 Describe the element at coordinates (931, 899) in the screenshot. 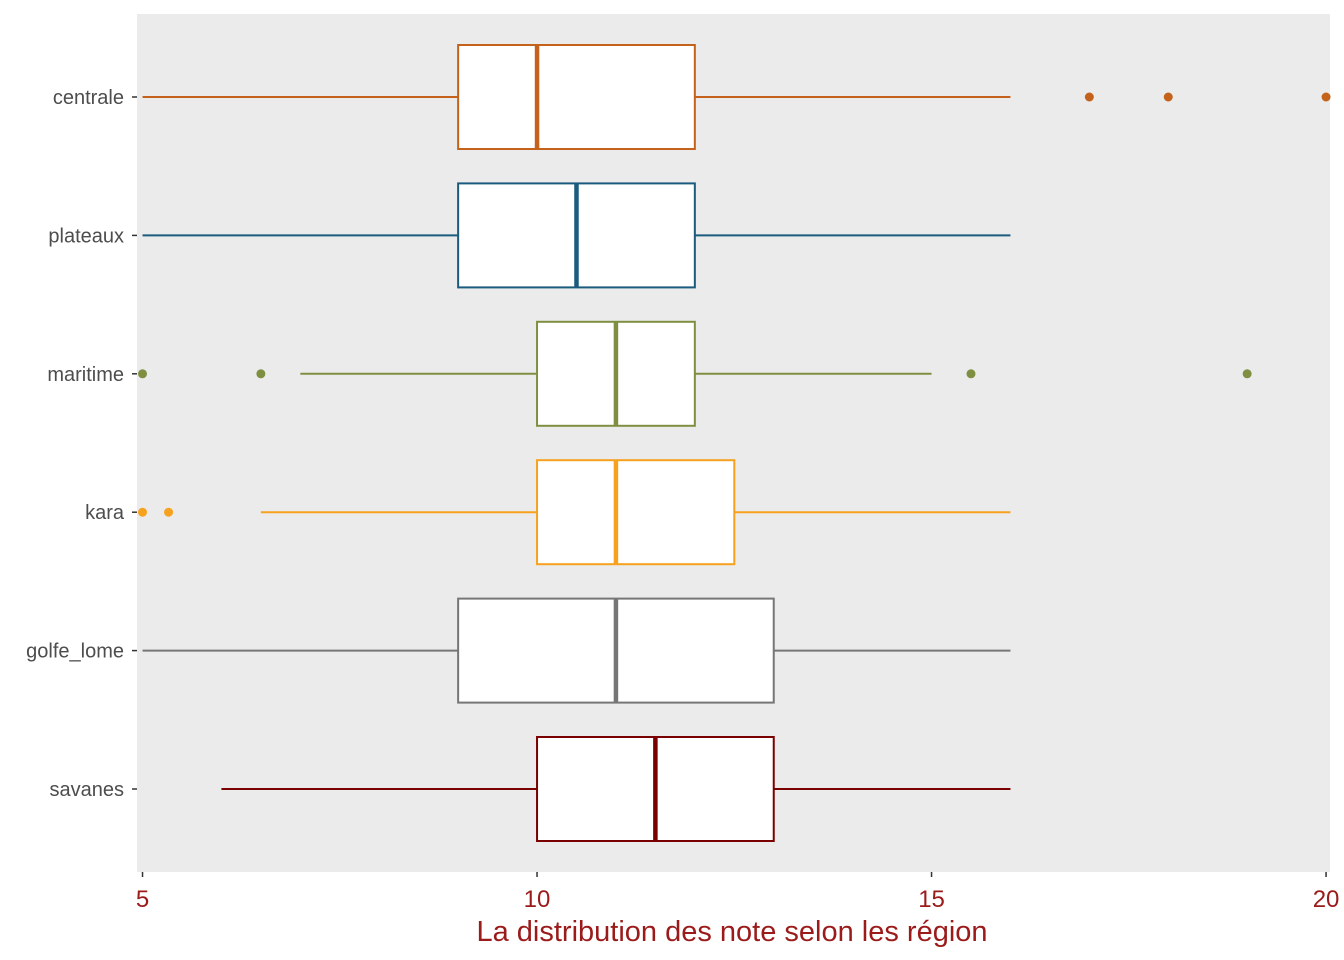

I see `x-tick-label: 15` at that location.